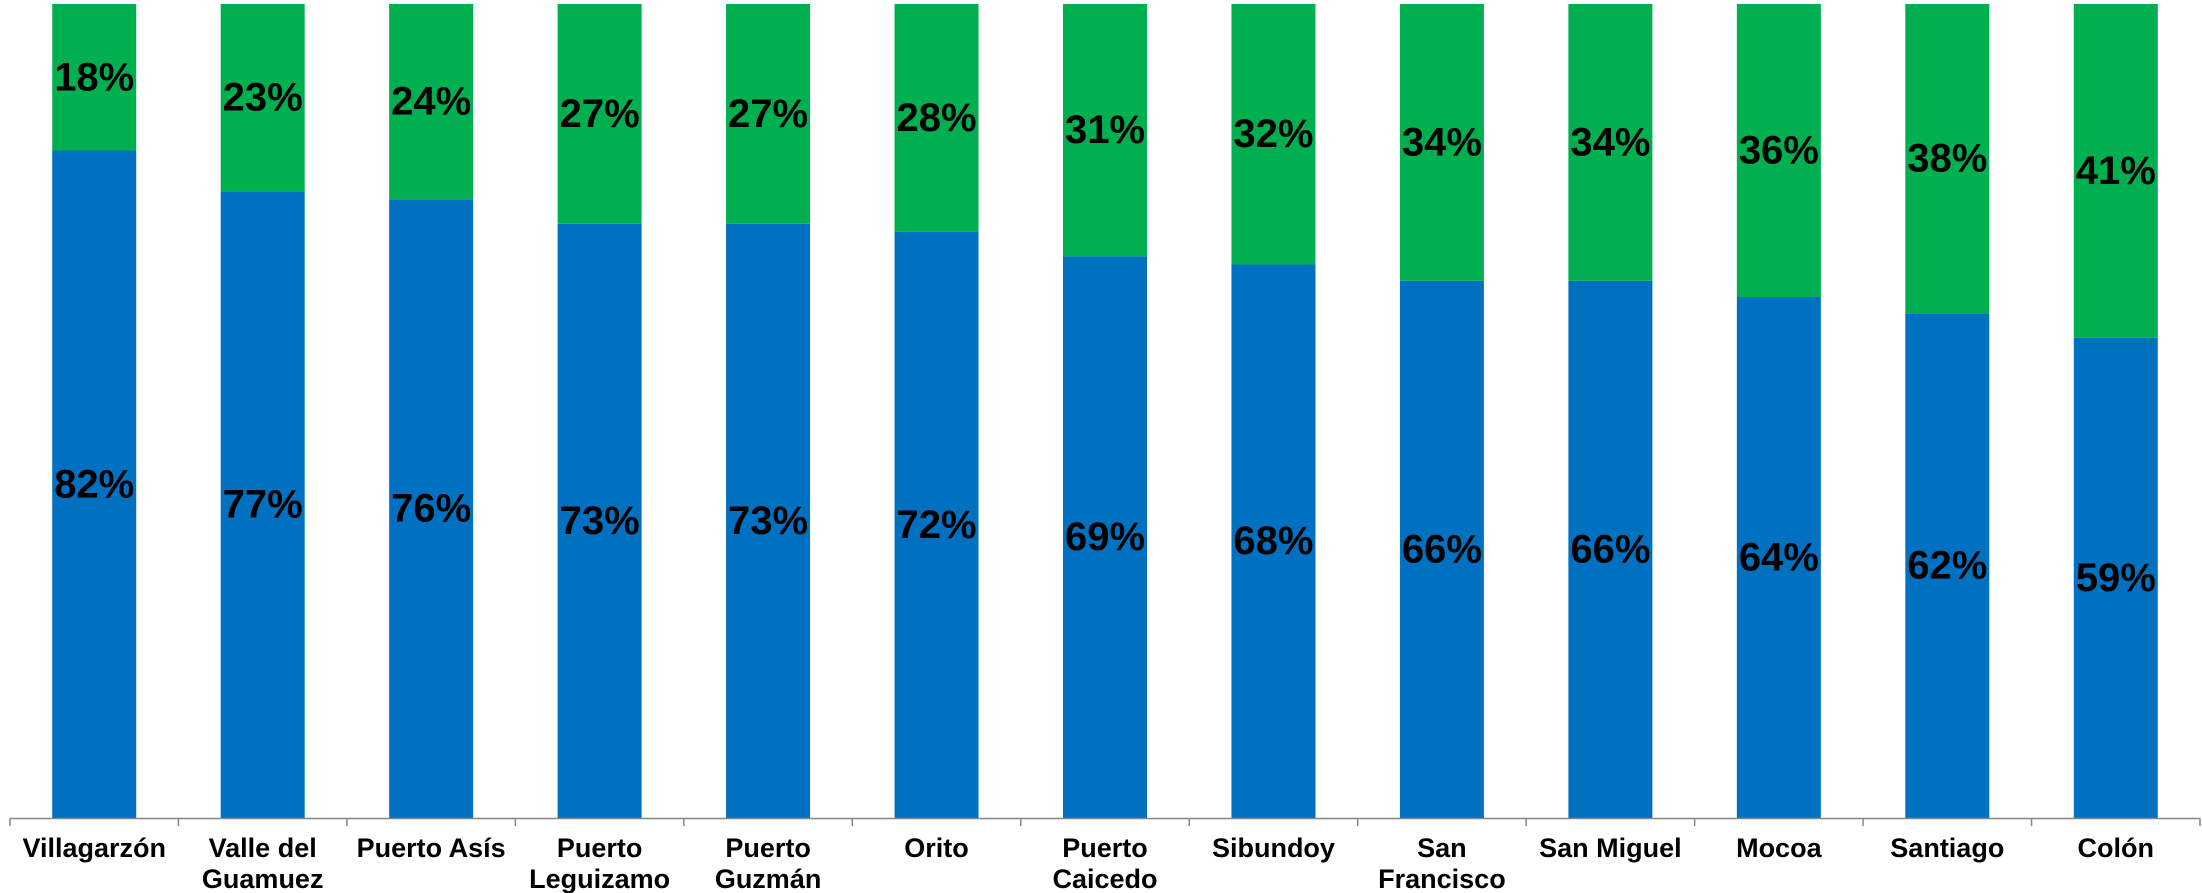 Image resolution: width=2202 pixels, height=893 pixels. I want to click on data-label-s0-1: 77%, so click(263, 505).